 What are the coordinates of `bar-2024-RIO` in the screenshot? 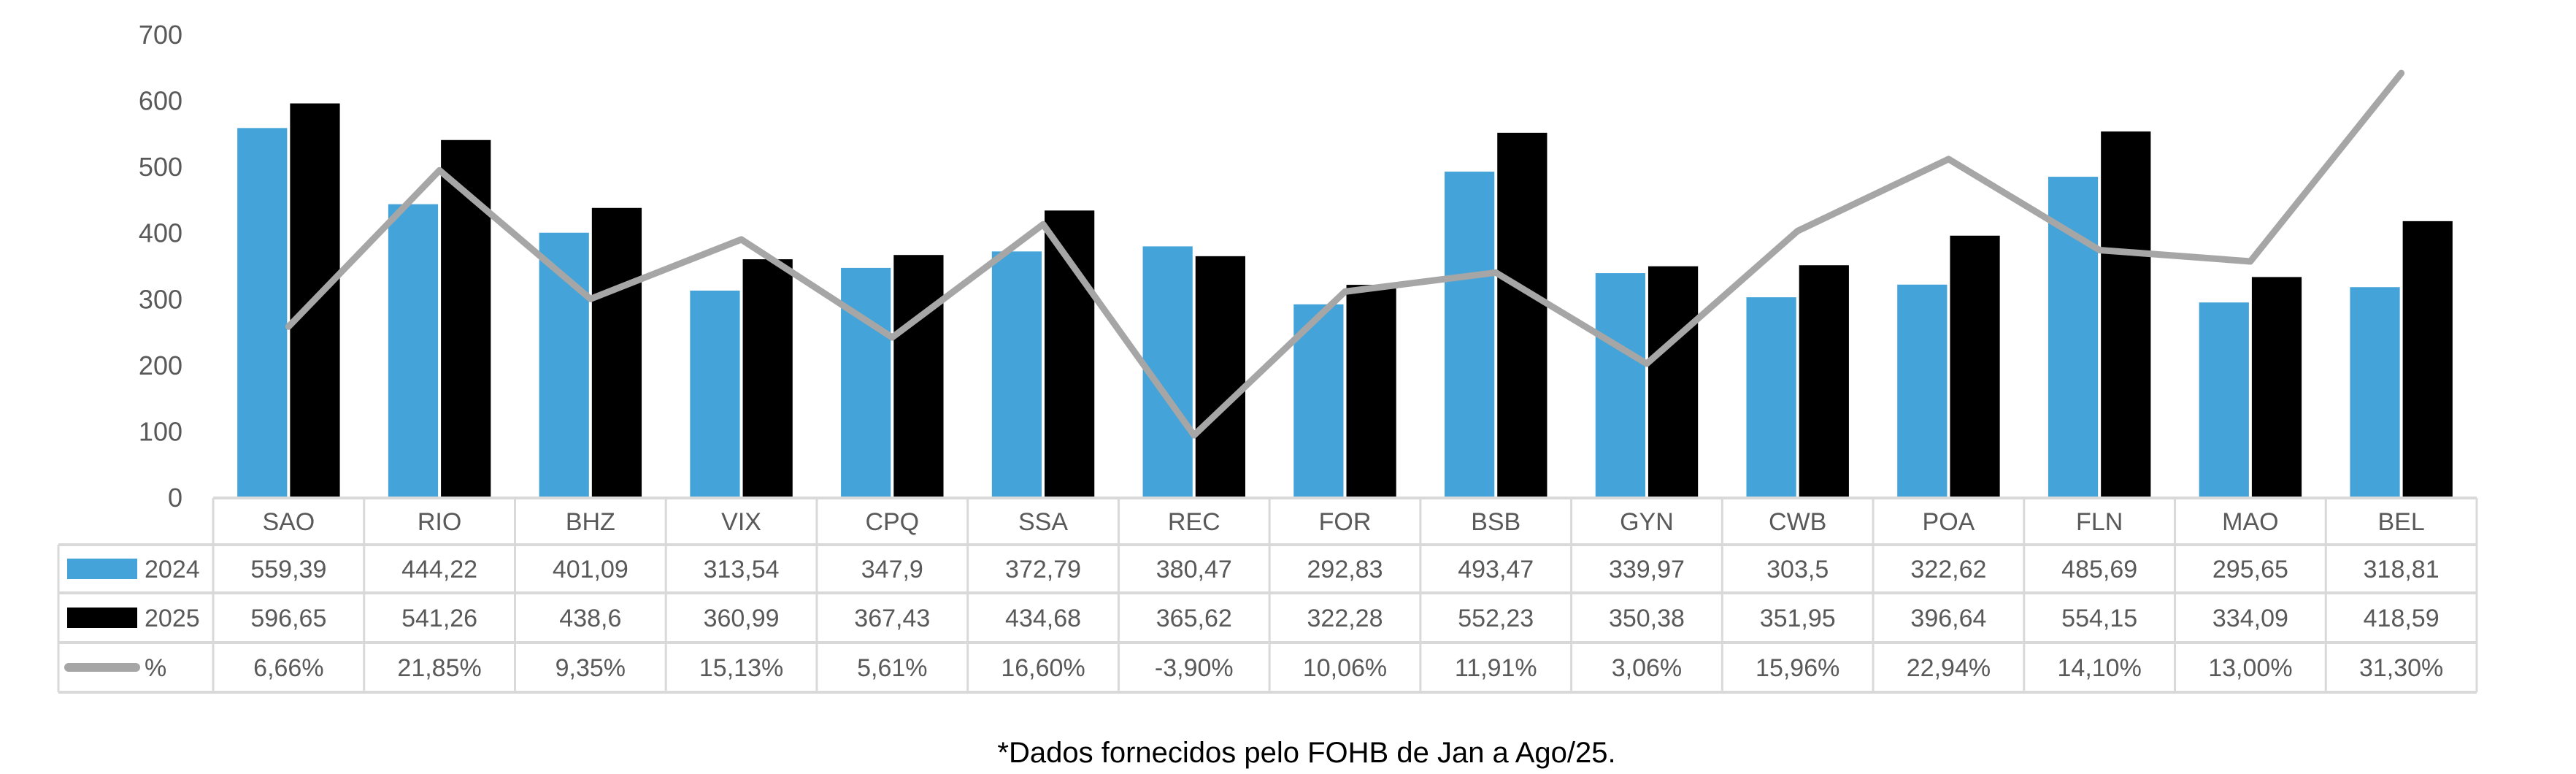 It's located at (413, 351).